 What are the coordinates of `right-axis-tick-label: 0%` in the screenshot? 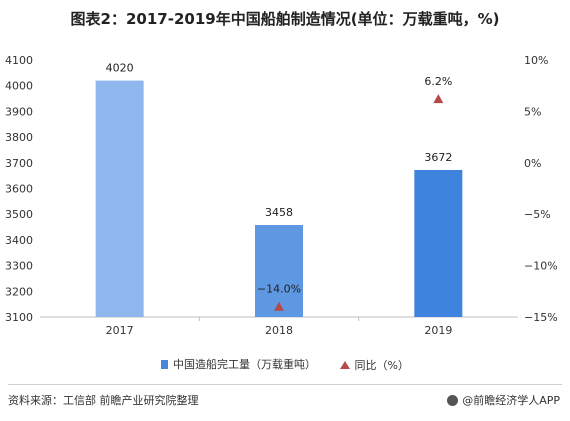 It's located at (532, 163).